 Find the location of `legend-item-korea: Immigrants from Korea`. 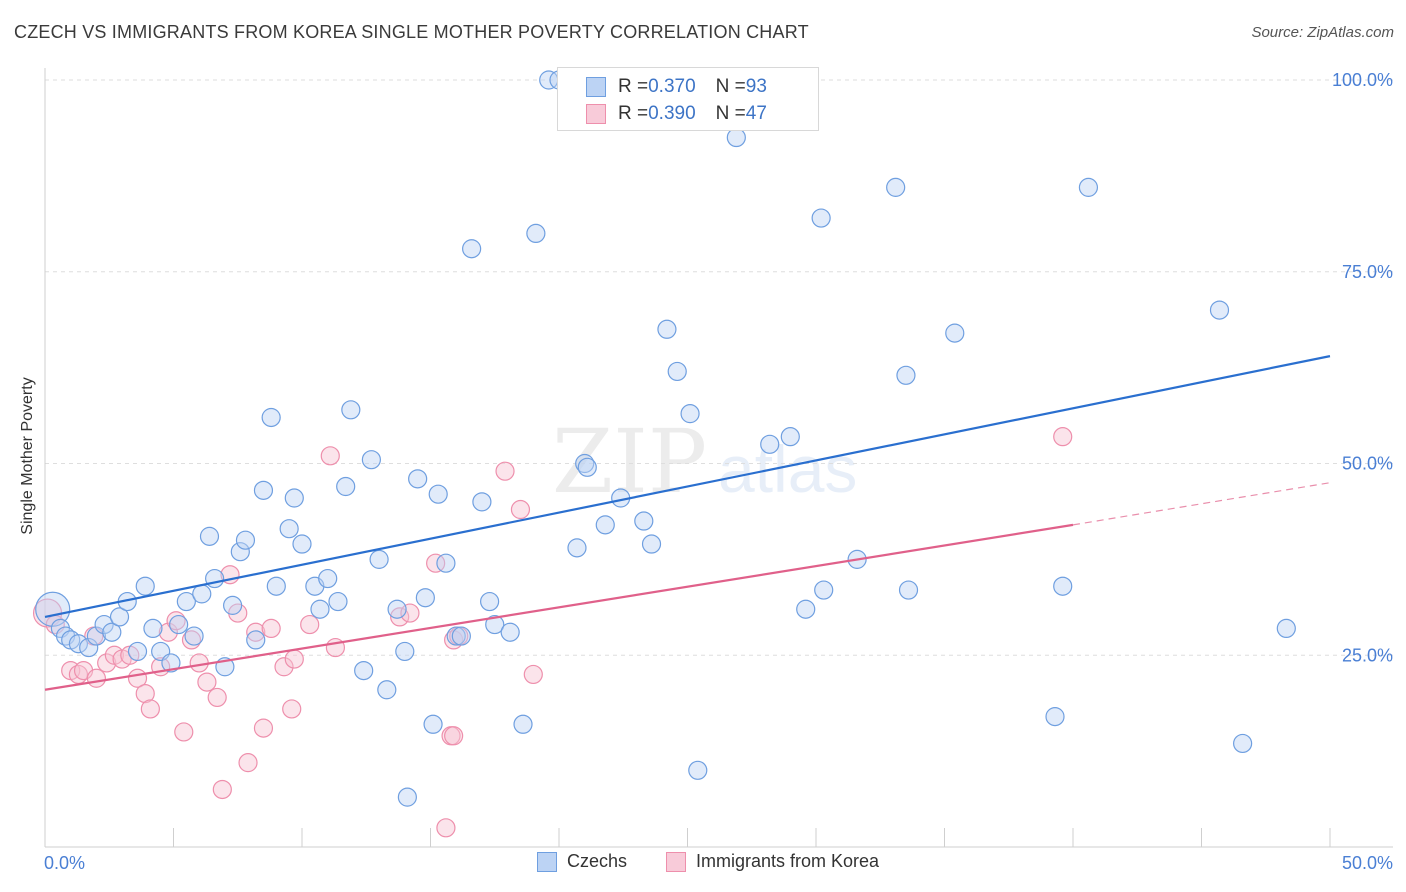

legend-item-korea: Immigrants from Korea is located at coordinates (772, 861).